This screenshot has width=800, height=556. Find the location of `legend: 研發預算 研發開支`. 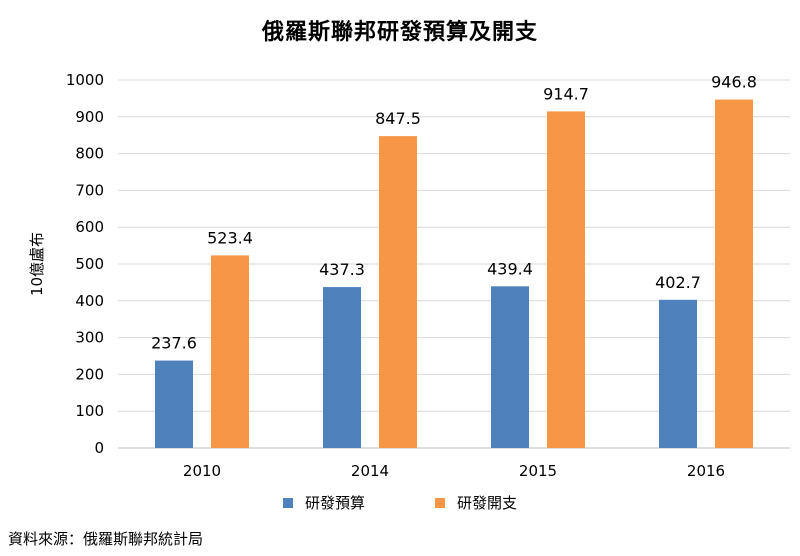

legend: 研發預算 研發開支 is located at coordinates (400, 502).